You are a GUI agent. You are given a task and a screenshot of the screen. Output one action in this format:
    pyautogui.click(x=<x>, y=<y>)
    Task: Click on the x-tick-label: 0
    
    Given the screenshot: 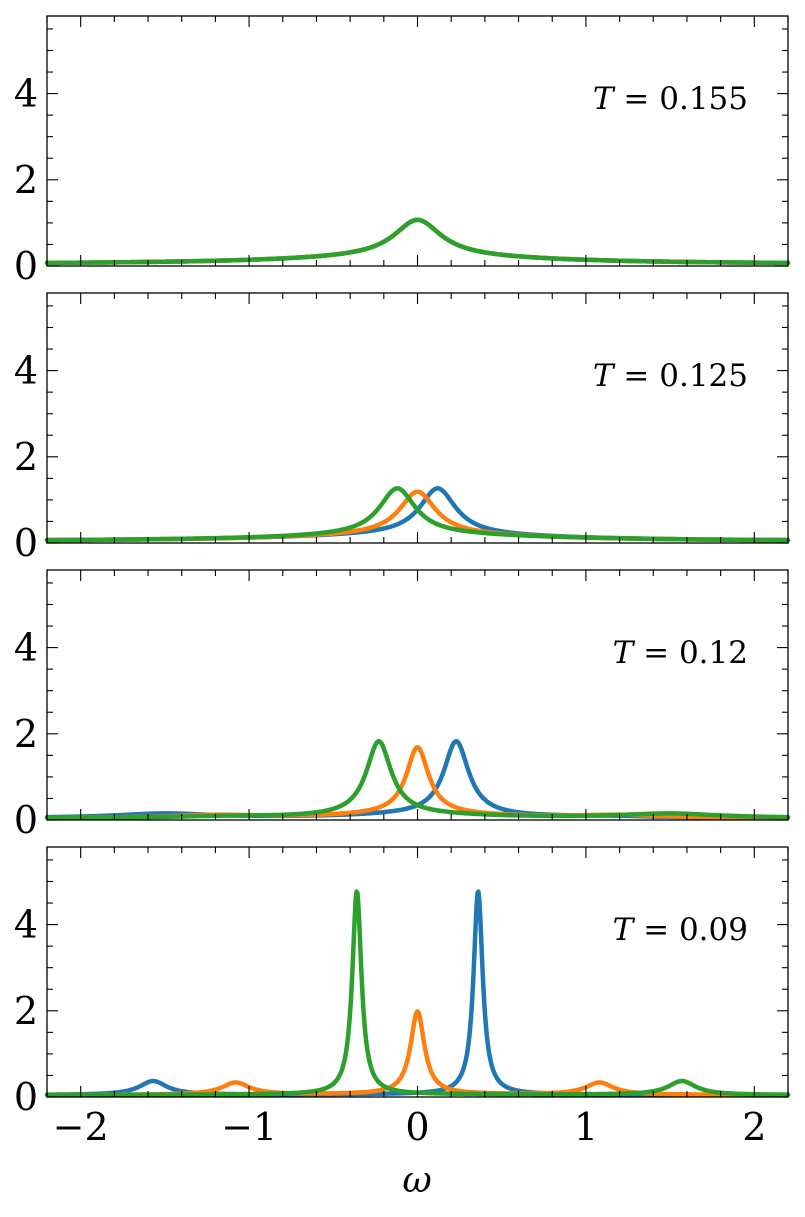 What is the action you would take?
    pyautogui.click(x=417, y=1127)
    